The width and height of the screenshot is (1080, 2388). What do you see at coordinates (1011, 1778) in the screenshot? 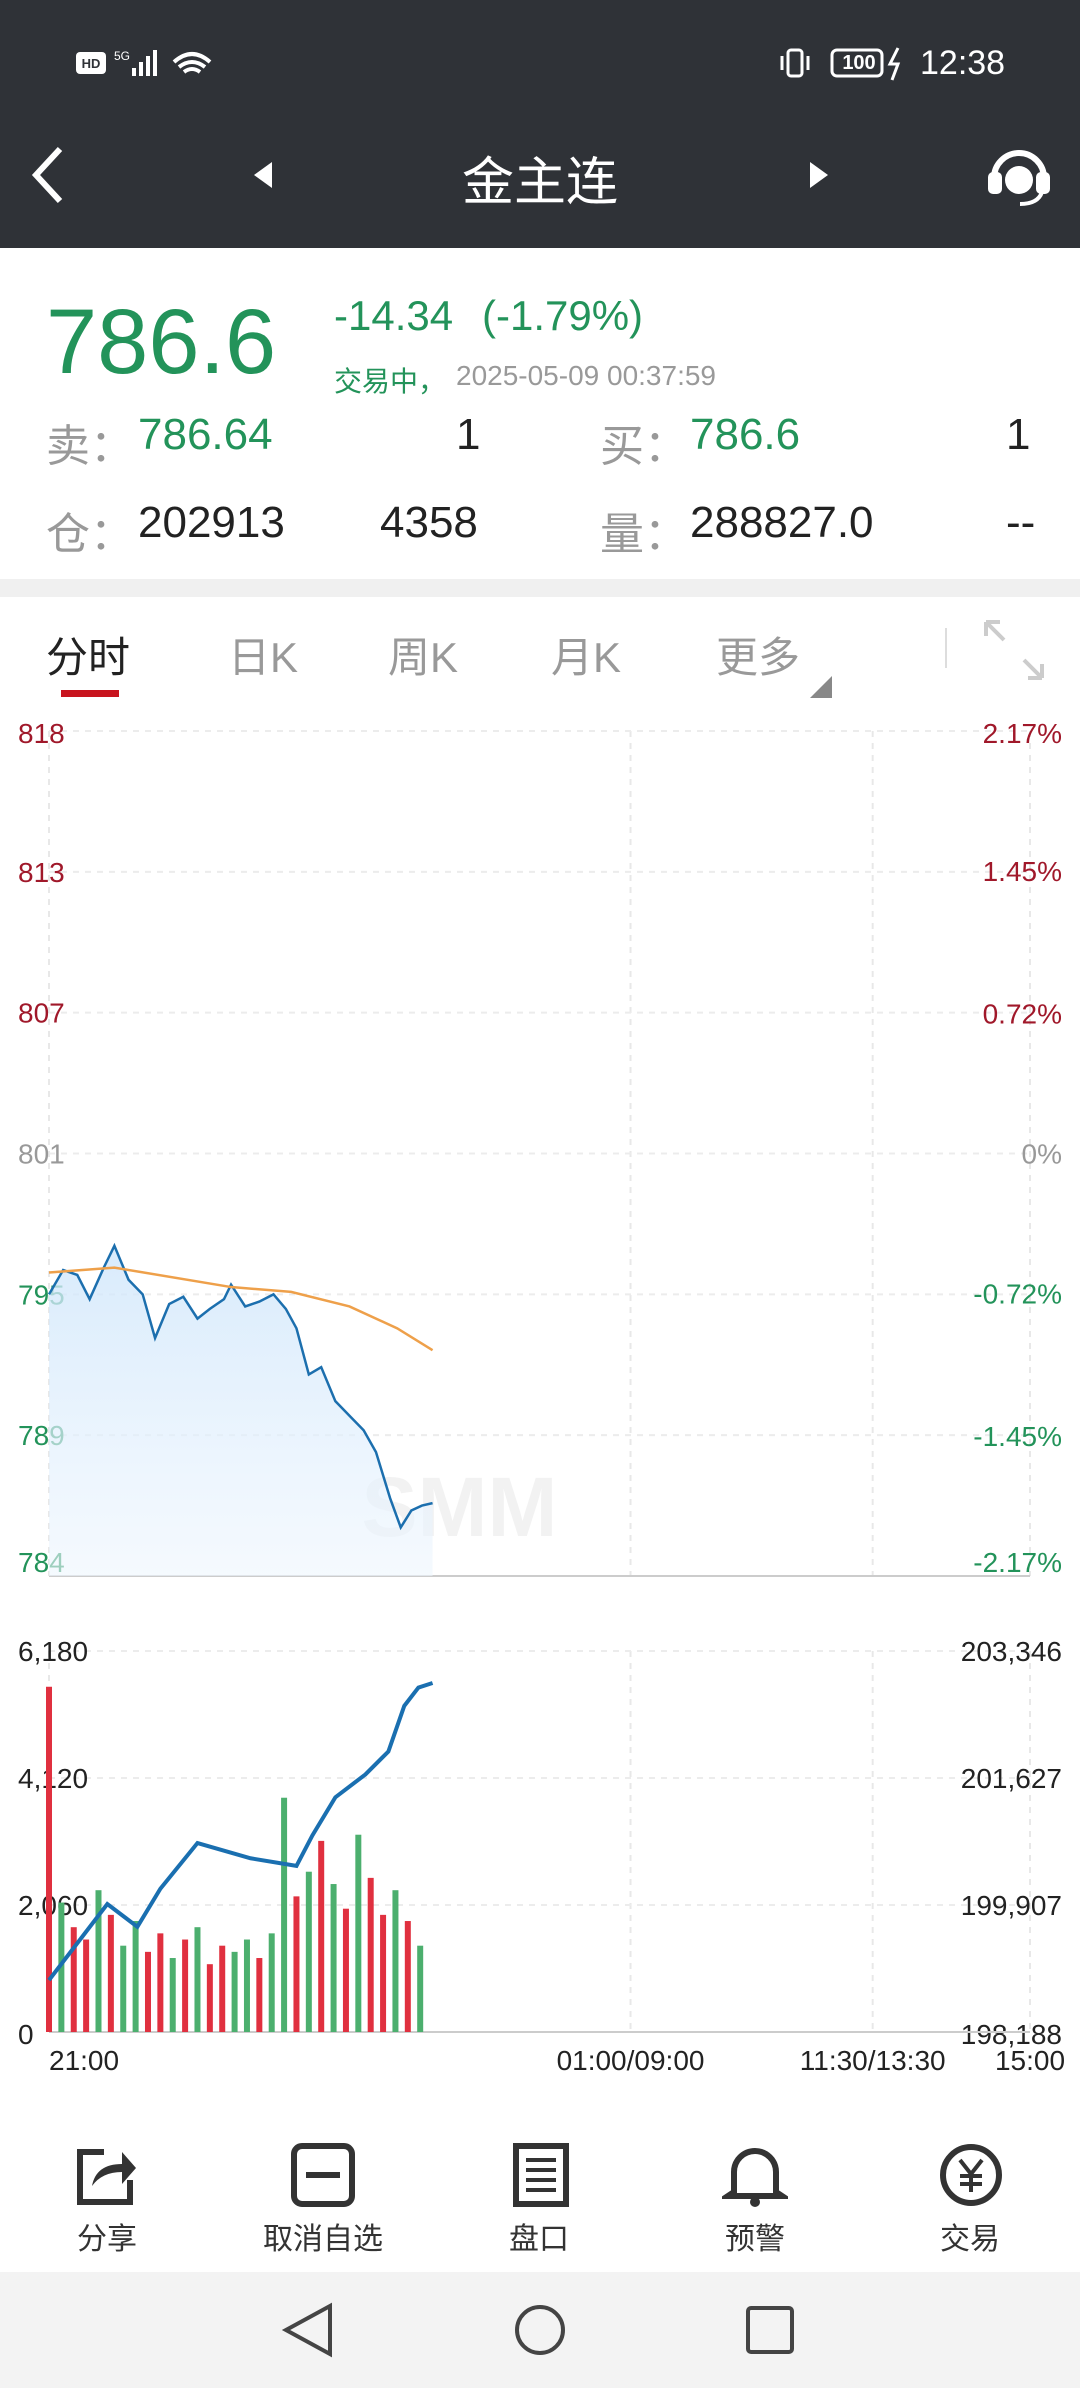
I see `y2-tick-label: 201,627` at bounding box center [1011, 1778].